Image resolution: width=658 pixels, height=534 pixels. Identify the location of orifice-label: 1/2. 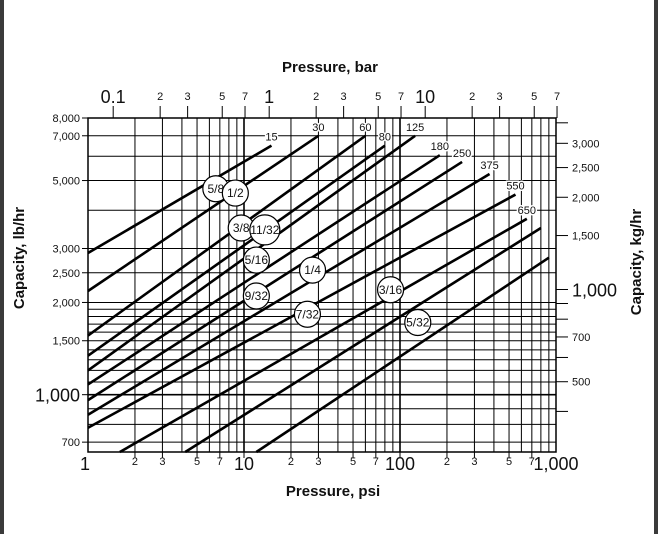
(235, 193).